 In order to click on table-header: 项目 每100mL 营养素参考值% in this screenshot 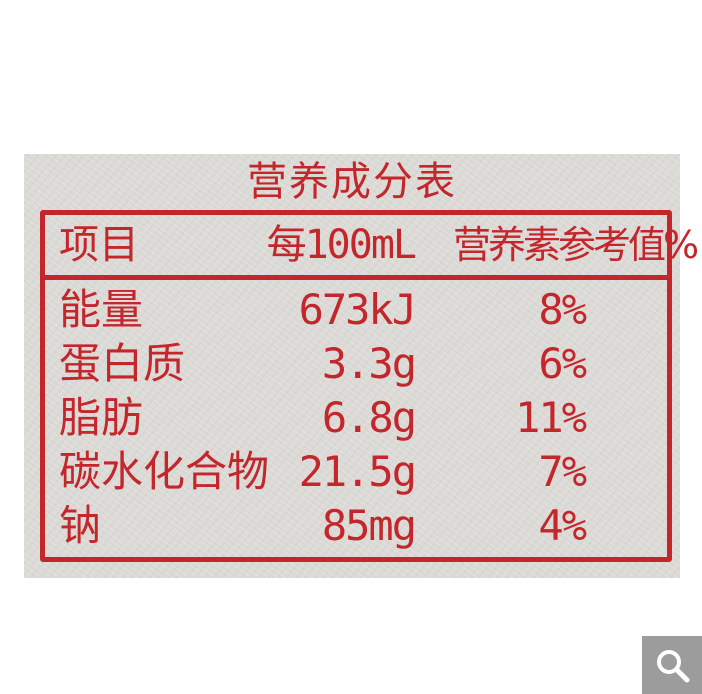, I will do `click(372, 247)`.